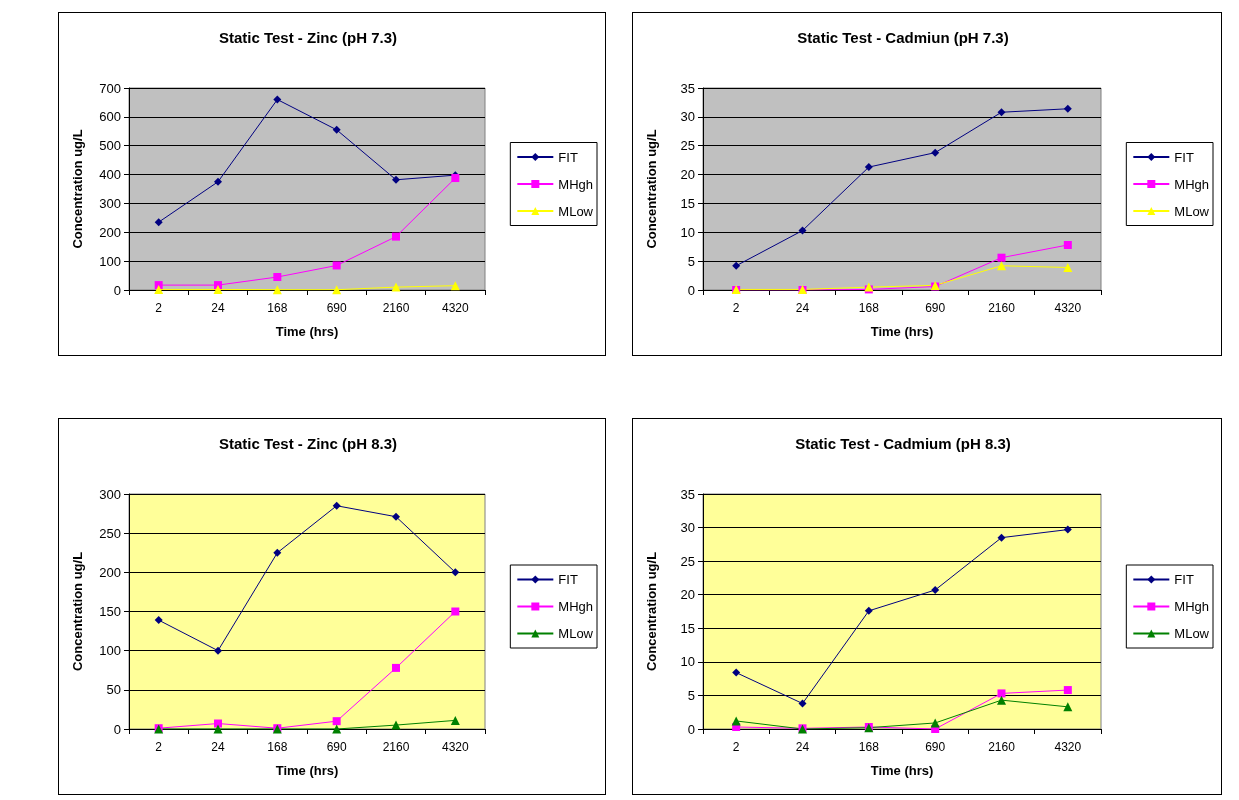  What do you see at coordinates (903, 37) in the screenshot?
I see `chart-title: Static Test - Cadmiun (pH 7.3)` at bounding box center [903, 37].